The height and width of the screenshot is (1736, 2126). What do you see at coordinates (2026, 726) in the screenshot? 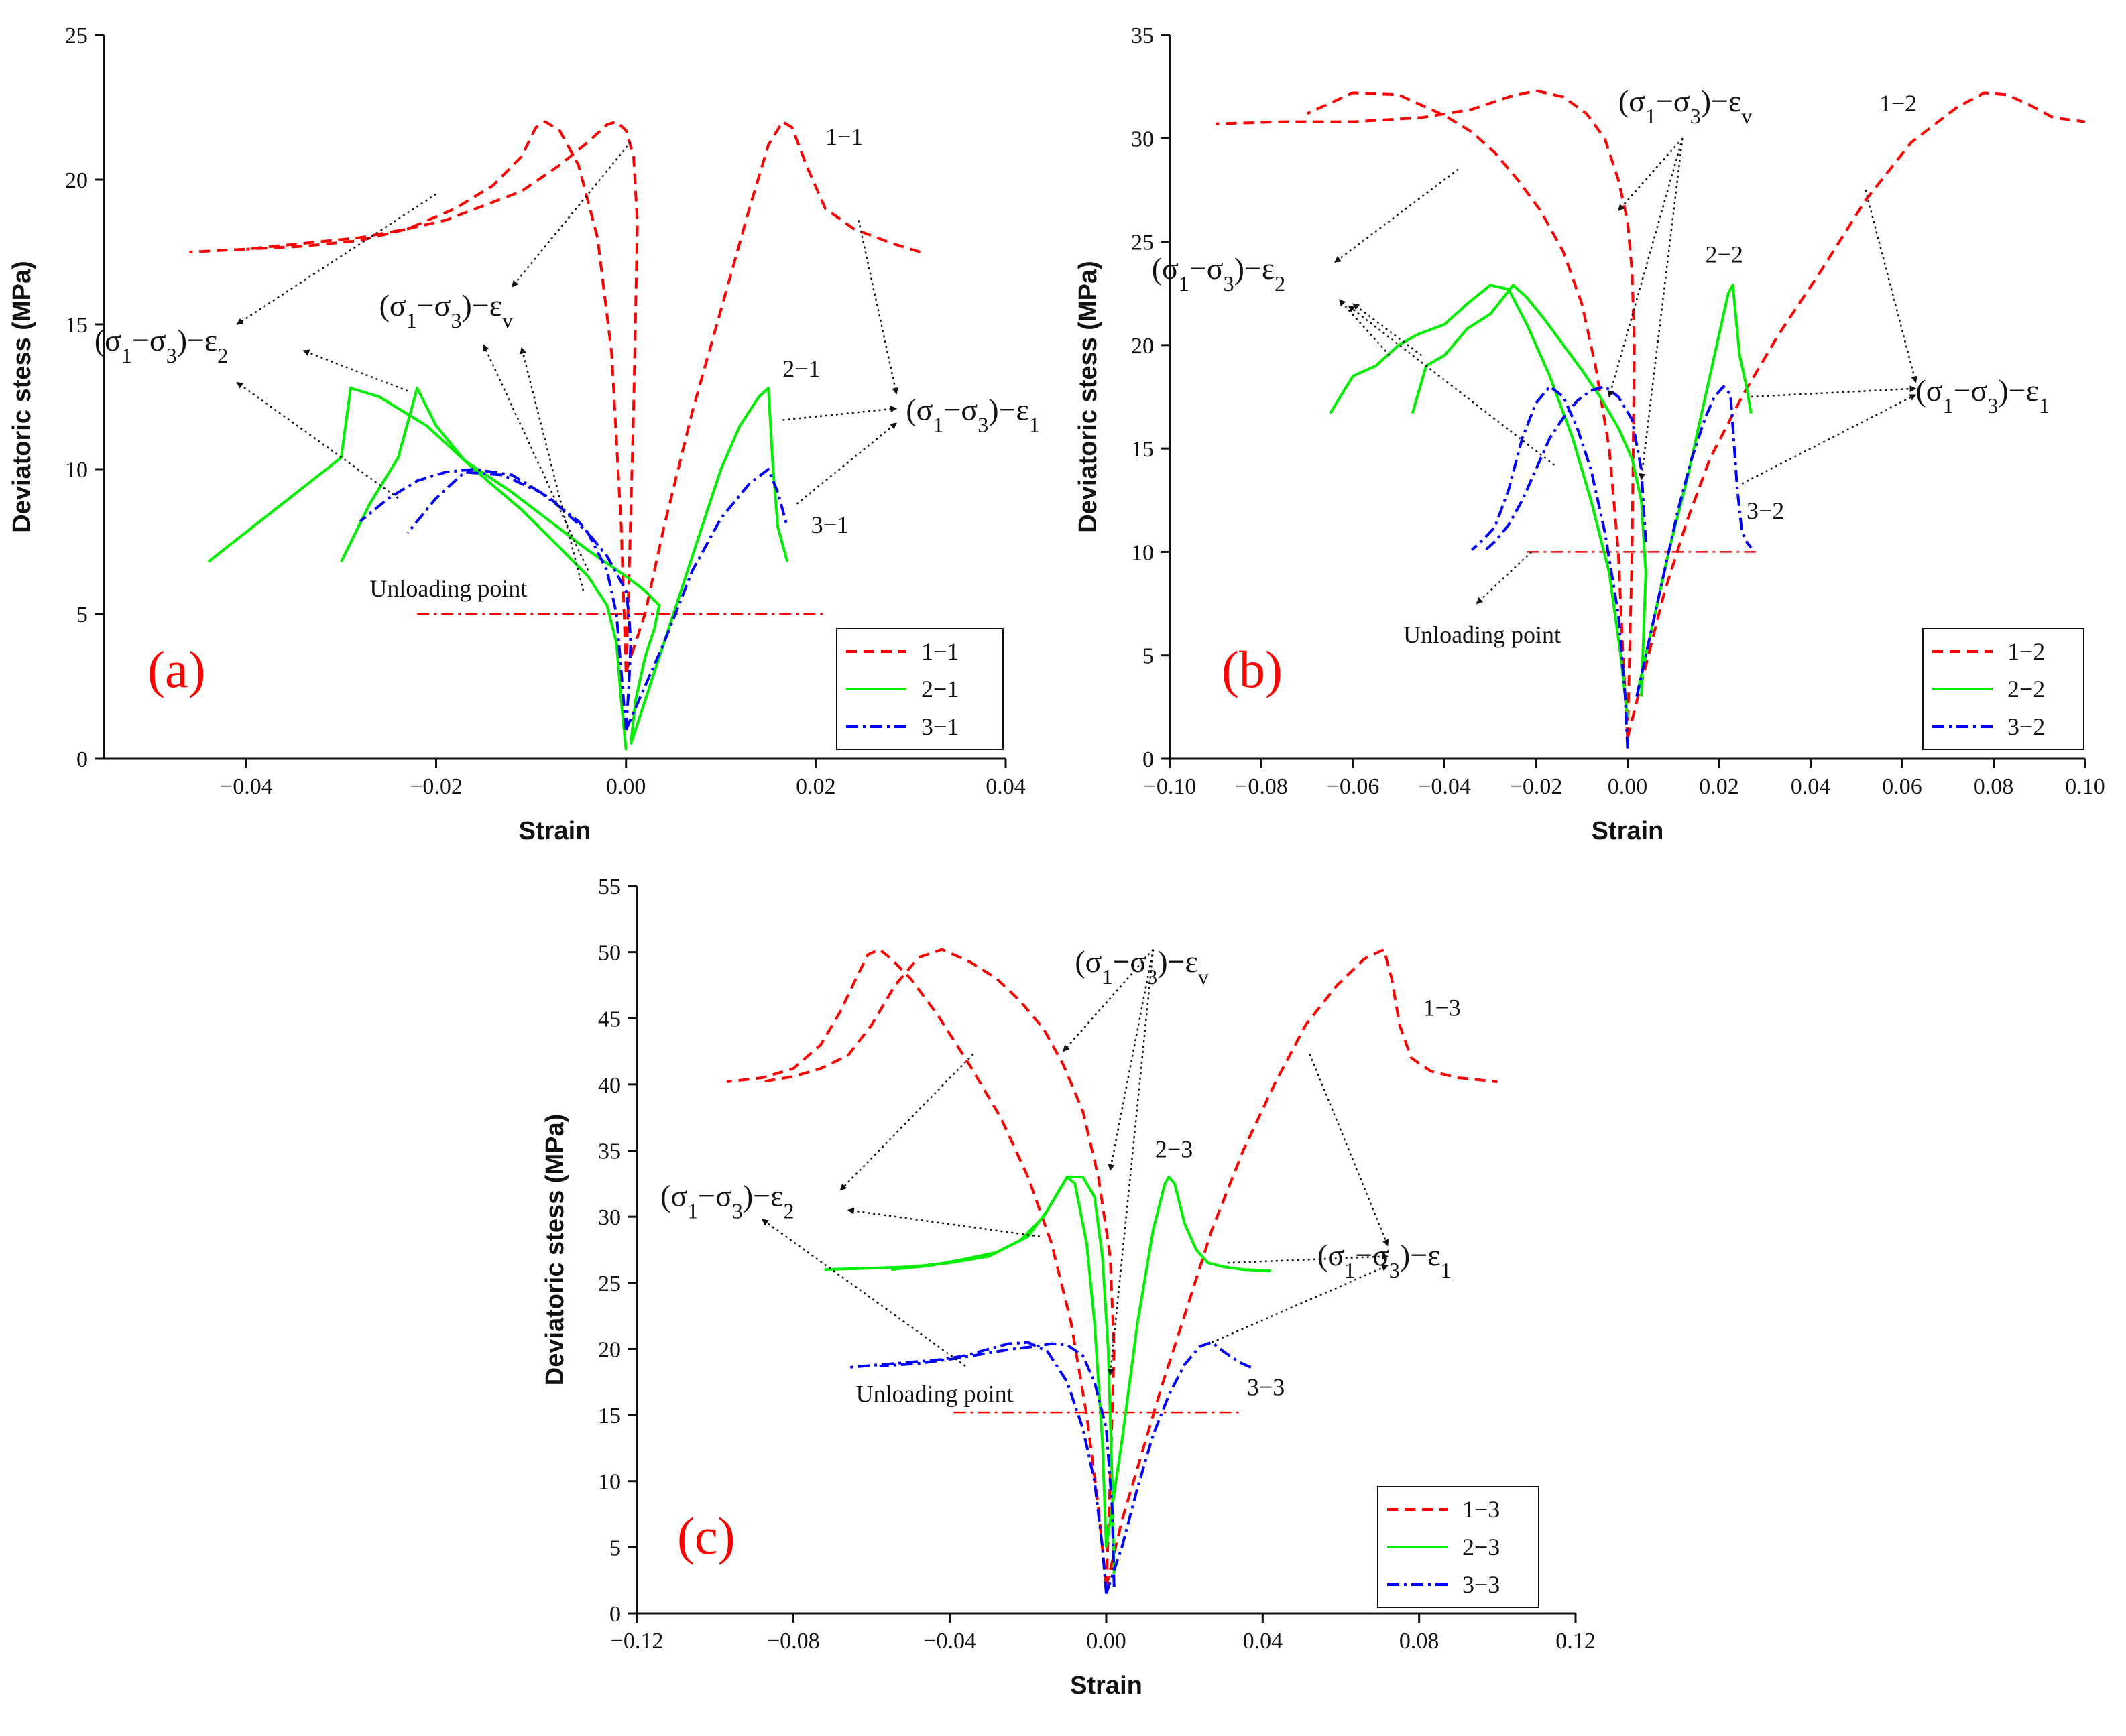
I see `legend-label: 3−2` at bounding box center [2026, 726].